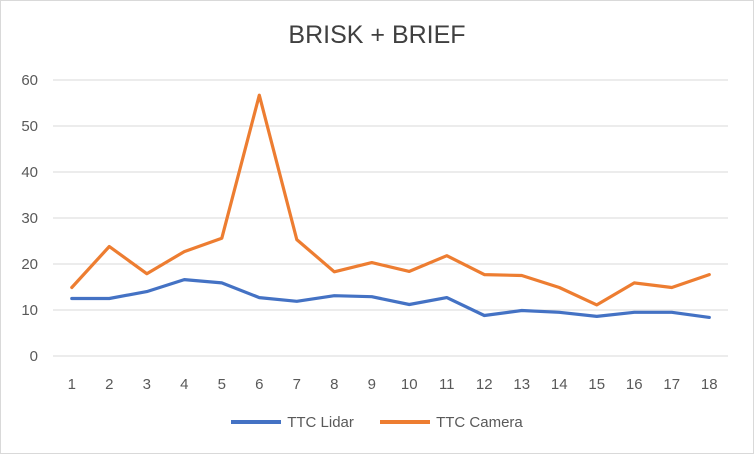 This screenshot has width=754, height=454. Describe the element at coordinates (72, 384) in the screenshot. I see `x-tick-label: 1` at that location.